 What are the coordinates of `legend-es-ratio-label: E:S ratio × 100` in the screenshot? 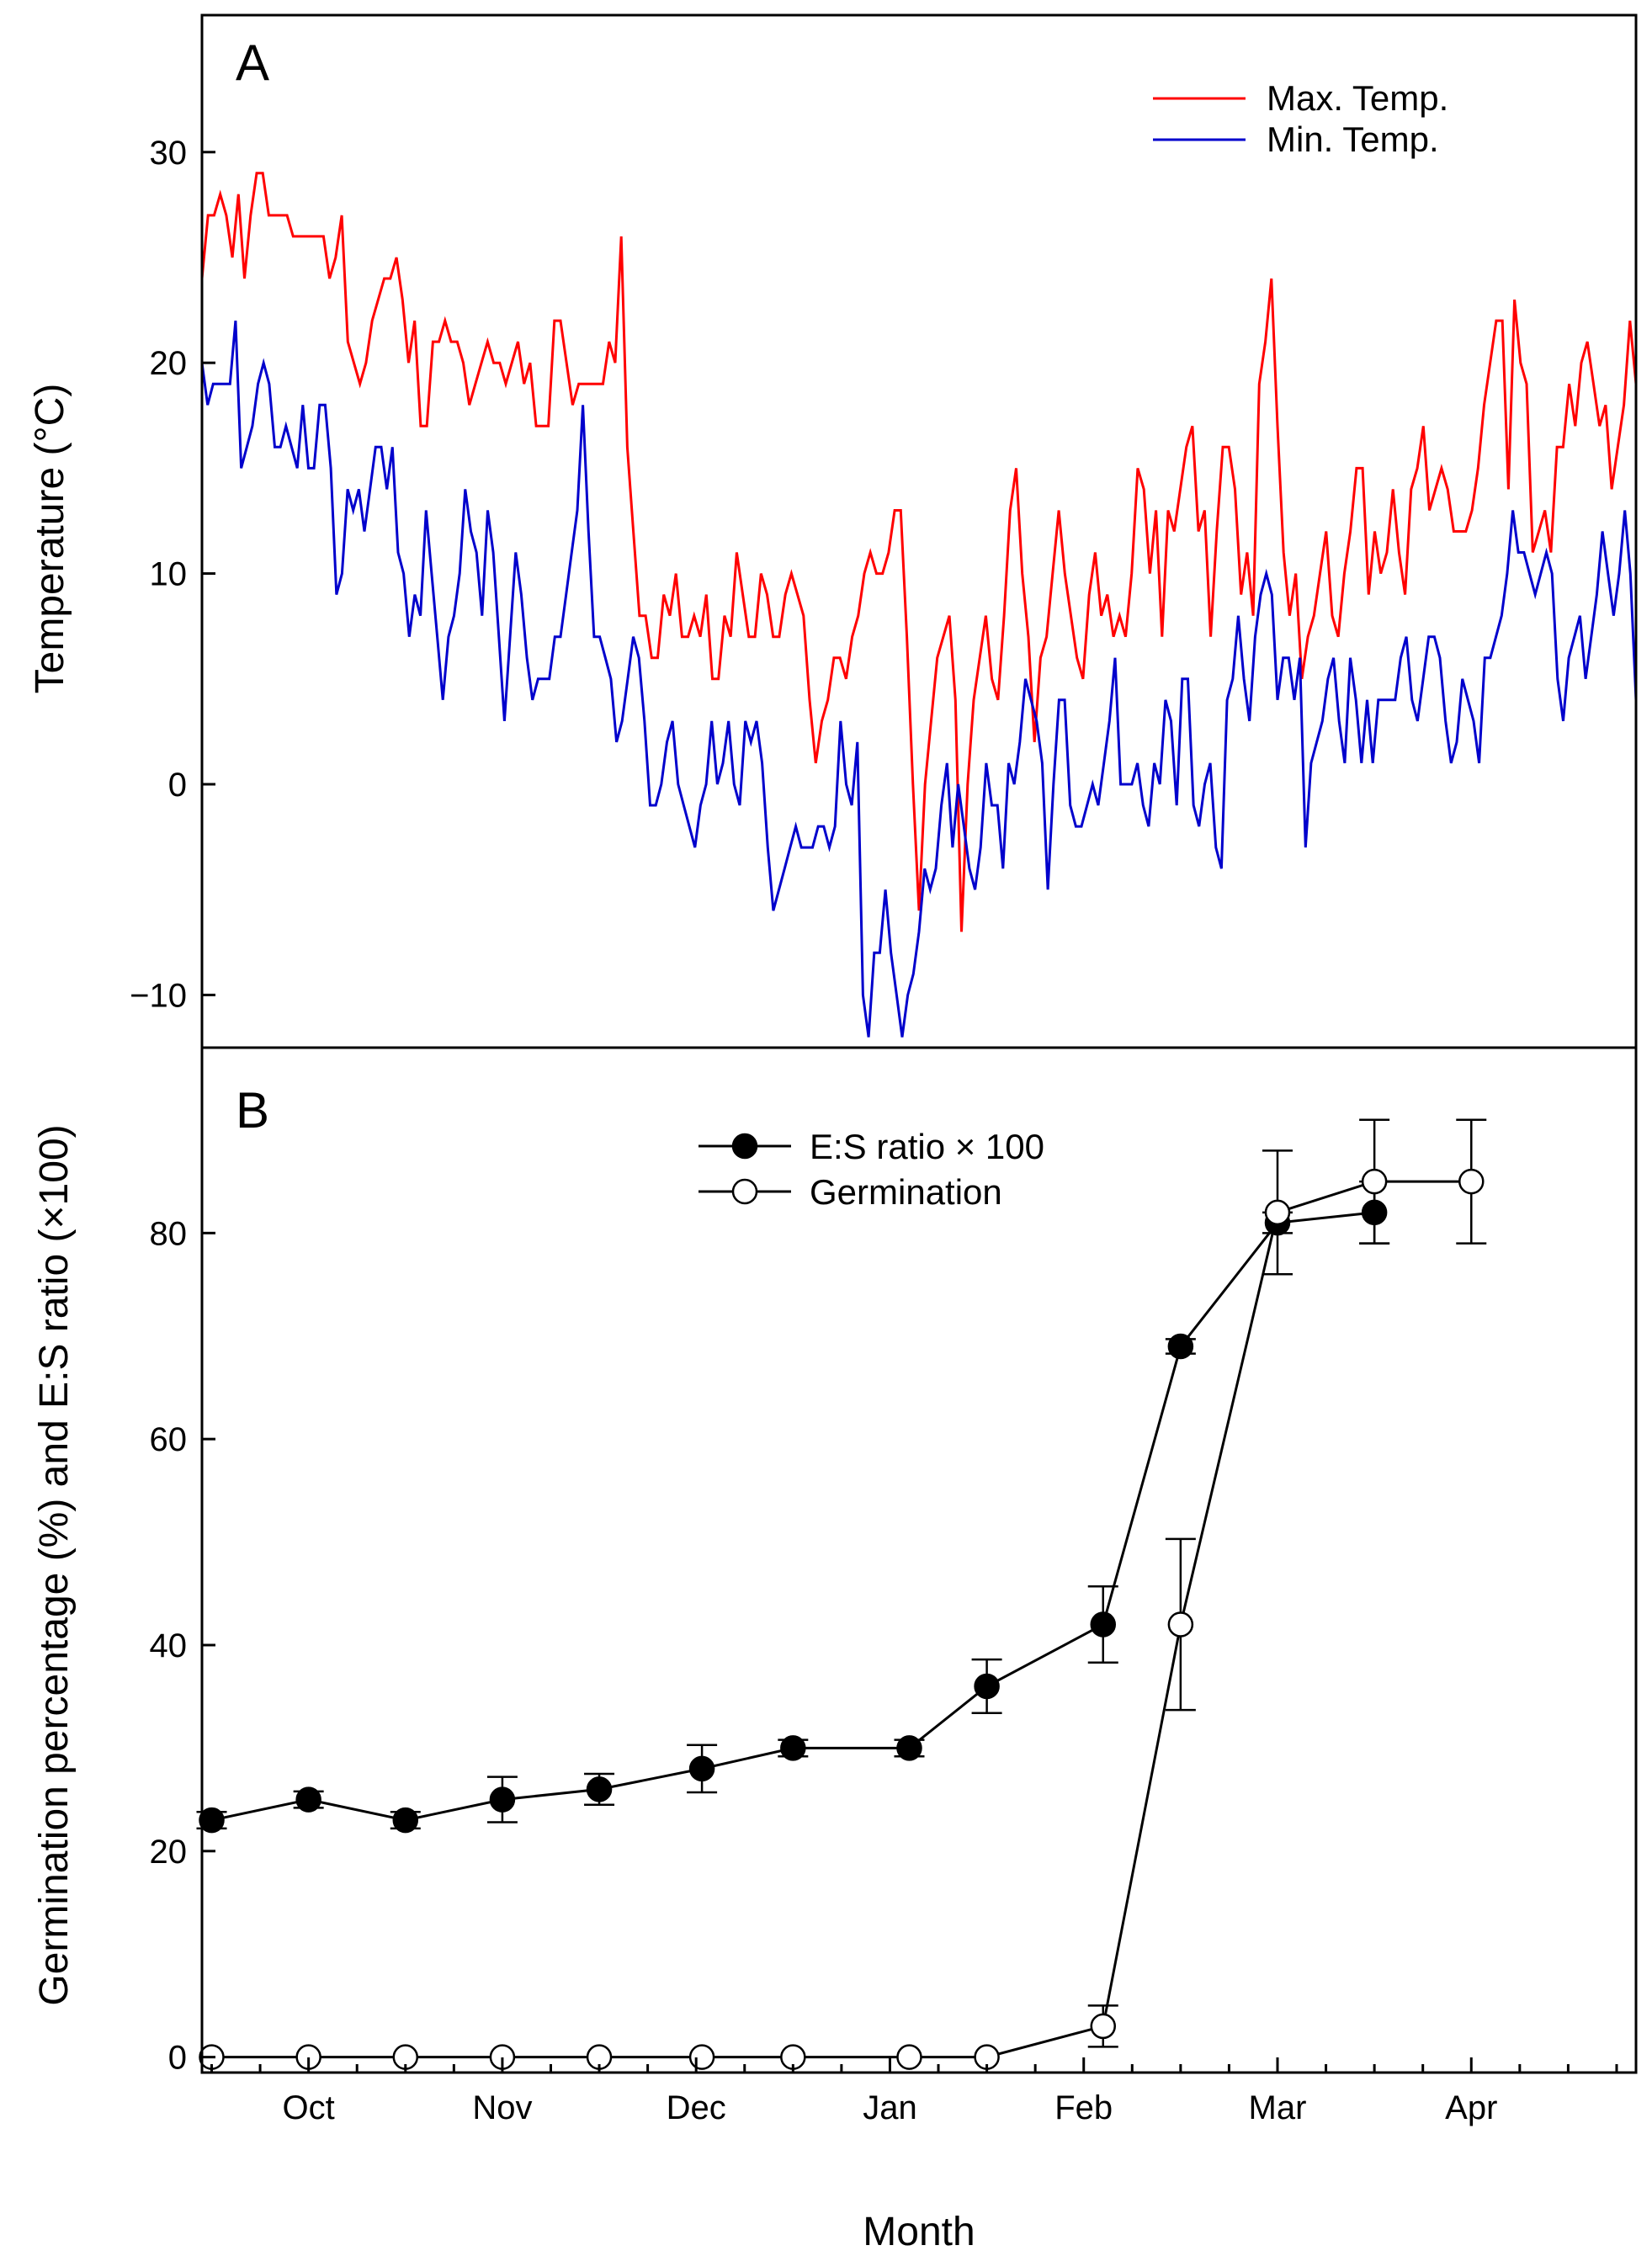 It's located at (927, 1146).